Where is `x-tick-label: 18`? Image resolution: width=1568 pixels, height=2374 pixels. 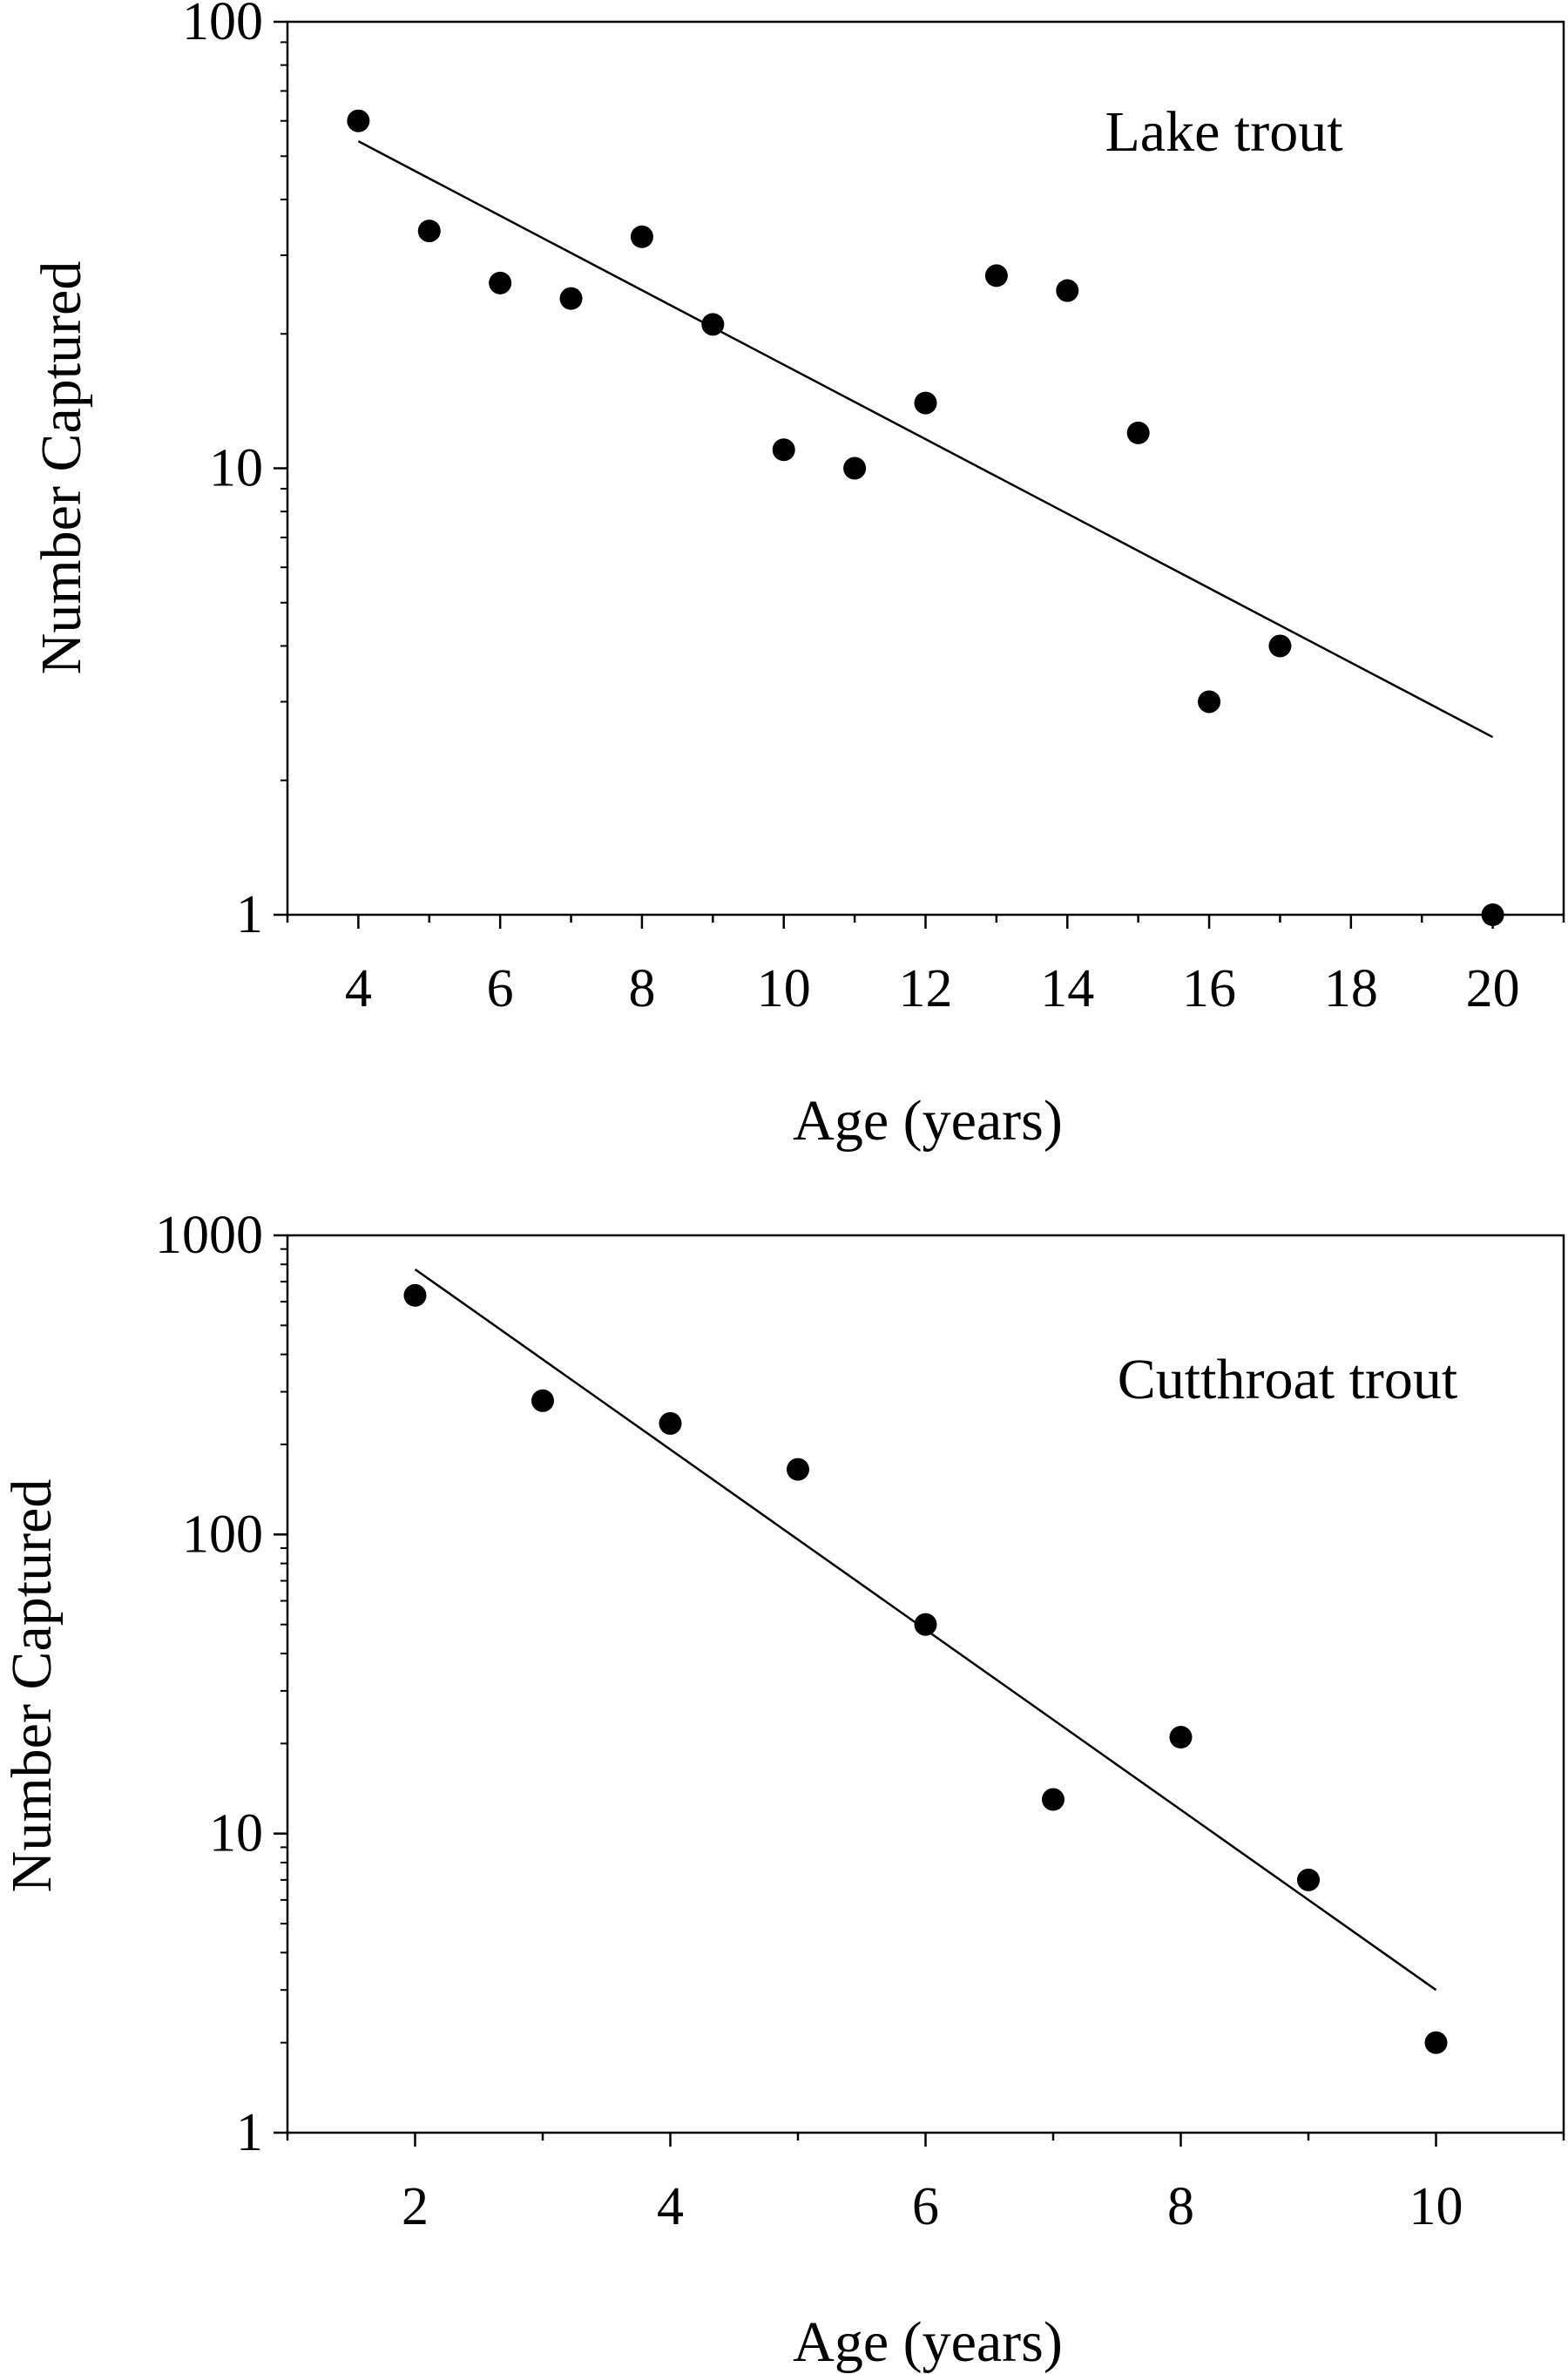
x-tick-label: 18 is located at coordinates (1351, 988).